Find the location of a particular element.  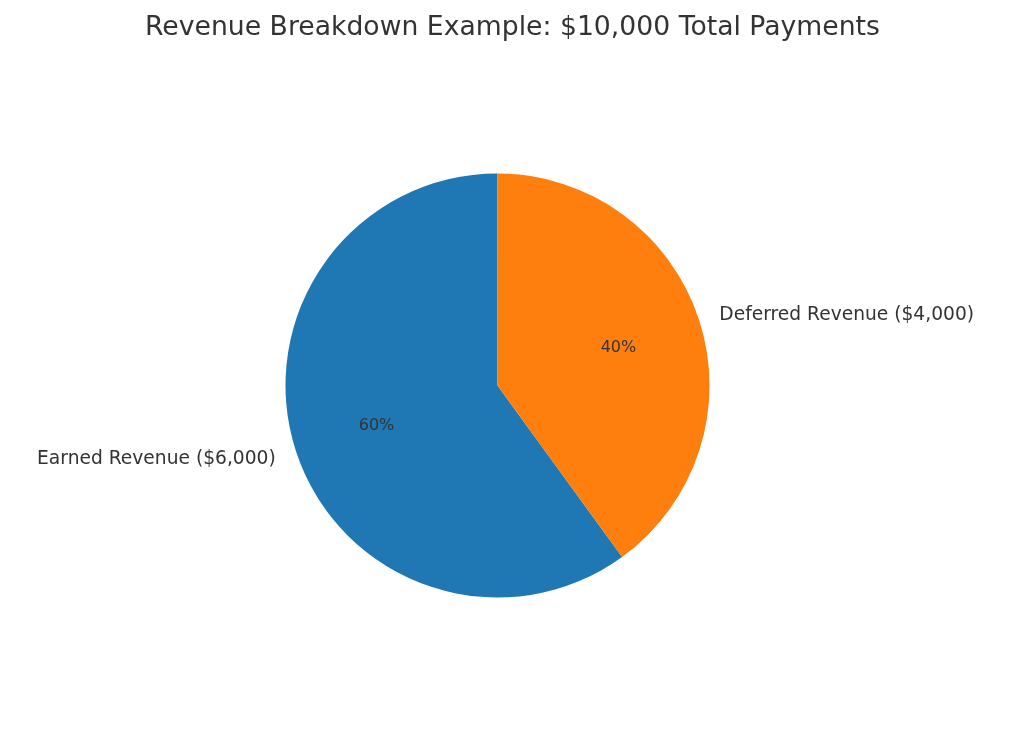

chart-title: Revenue Breakdown Example: $10,000 Total Payments is located at coordinates (512, 25).